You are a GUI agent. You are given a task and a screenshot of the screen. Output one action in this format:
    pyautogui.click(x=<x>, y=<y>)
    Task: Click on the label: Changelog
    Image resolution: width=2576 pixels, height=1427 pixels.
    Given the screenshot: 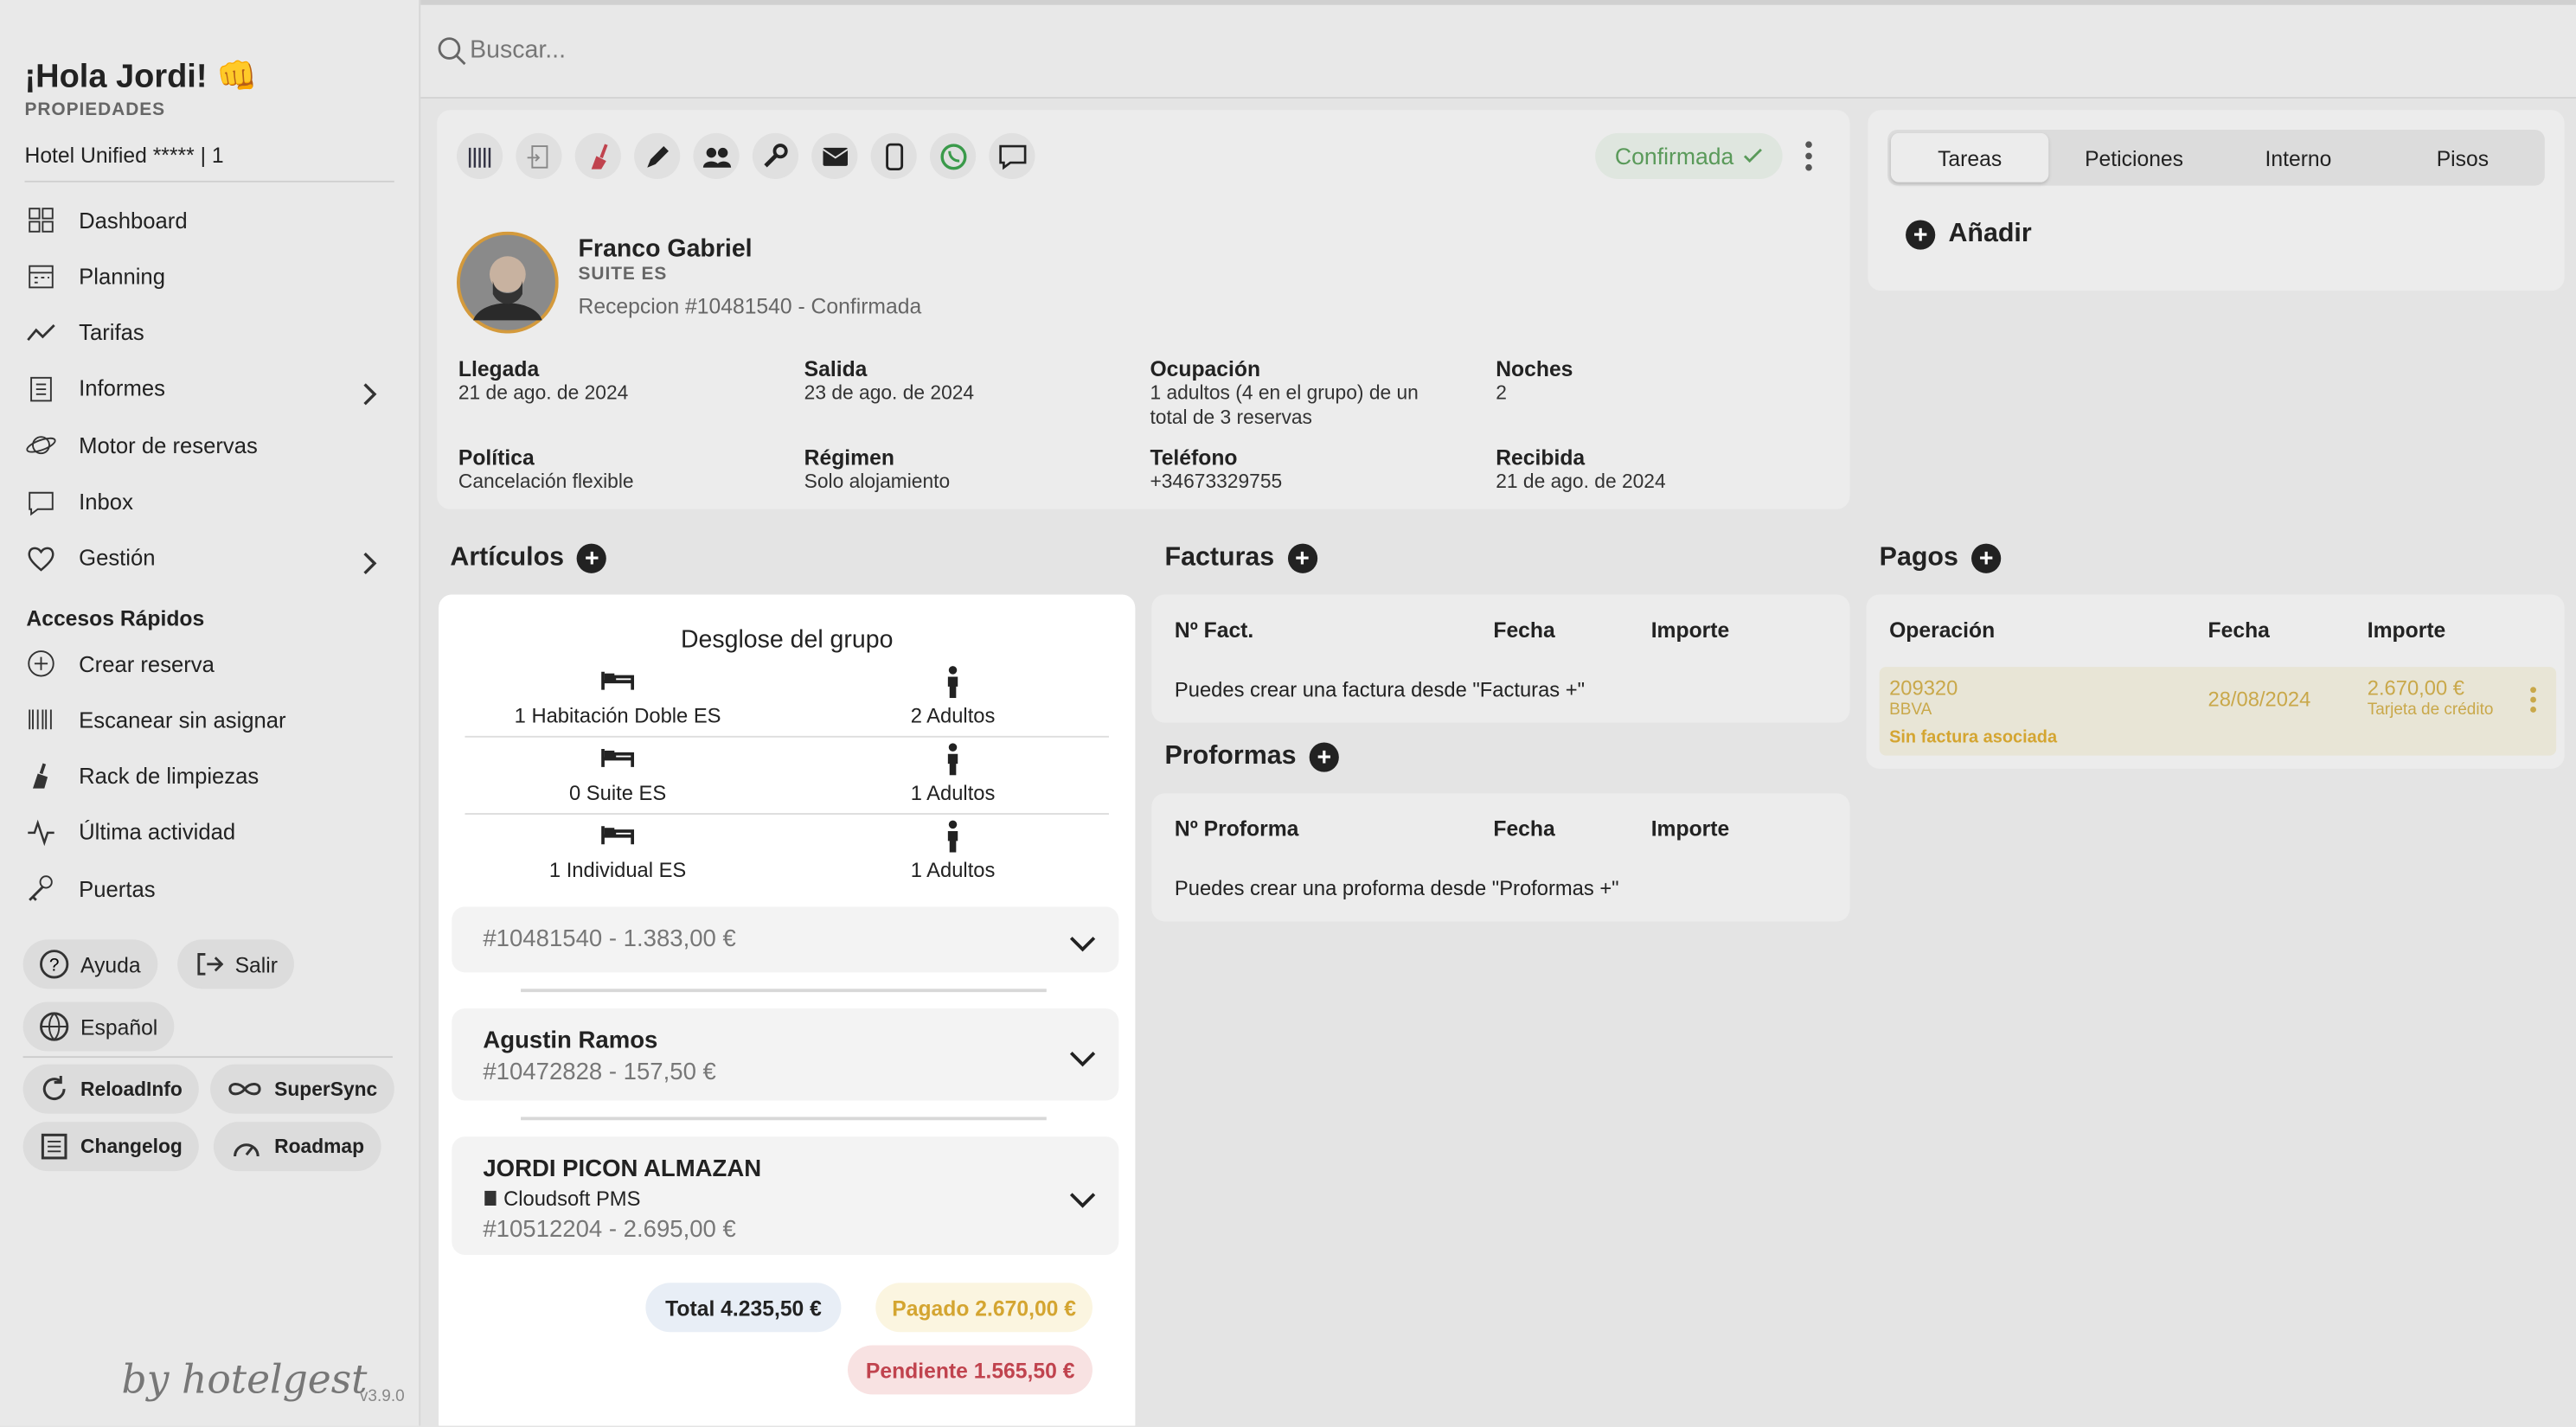 What is the action you would take?
    pyautogui.click(x=131, y=1147)
    